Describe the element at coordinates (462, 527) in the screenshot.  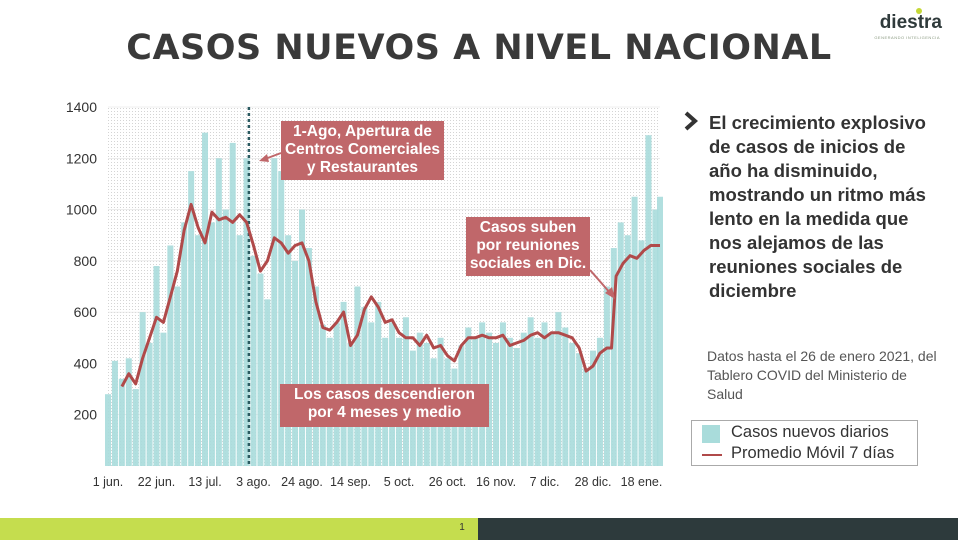
I see `page-number: 1` at that location.